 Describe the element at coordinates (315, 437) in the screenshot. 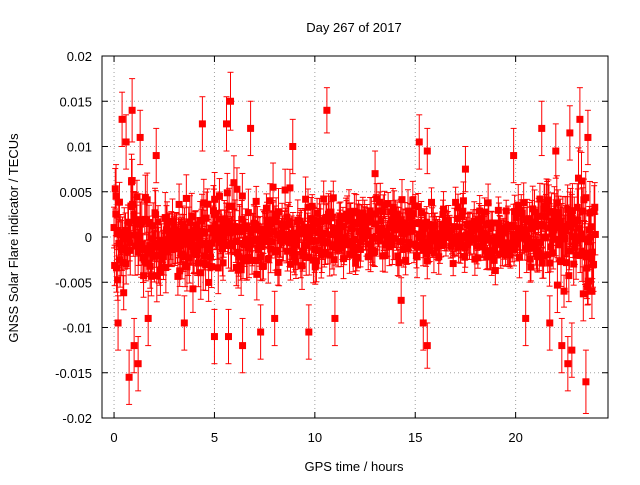

I see `x-tick-label: 10` at that location.